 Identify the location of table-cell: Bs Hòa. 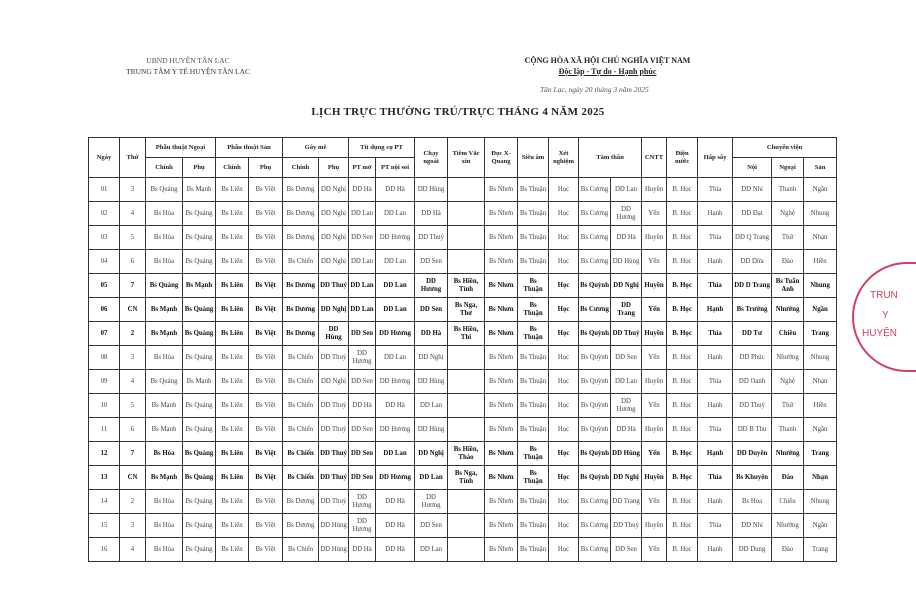
(164, 549).